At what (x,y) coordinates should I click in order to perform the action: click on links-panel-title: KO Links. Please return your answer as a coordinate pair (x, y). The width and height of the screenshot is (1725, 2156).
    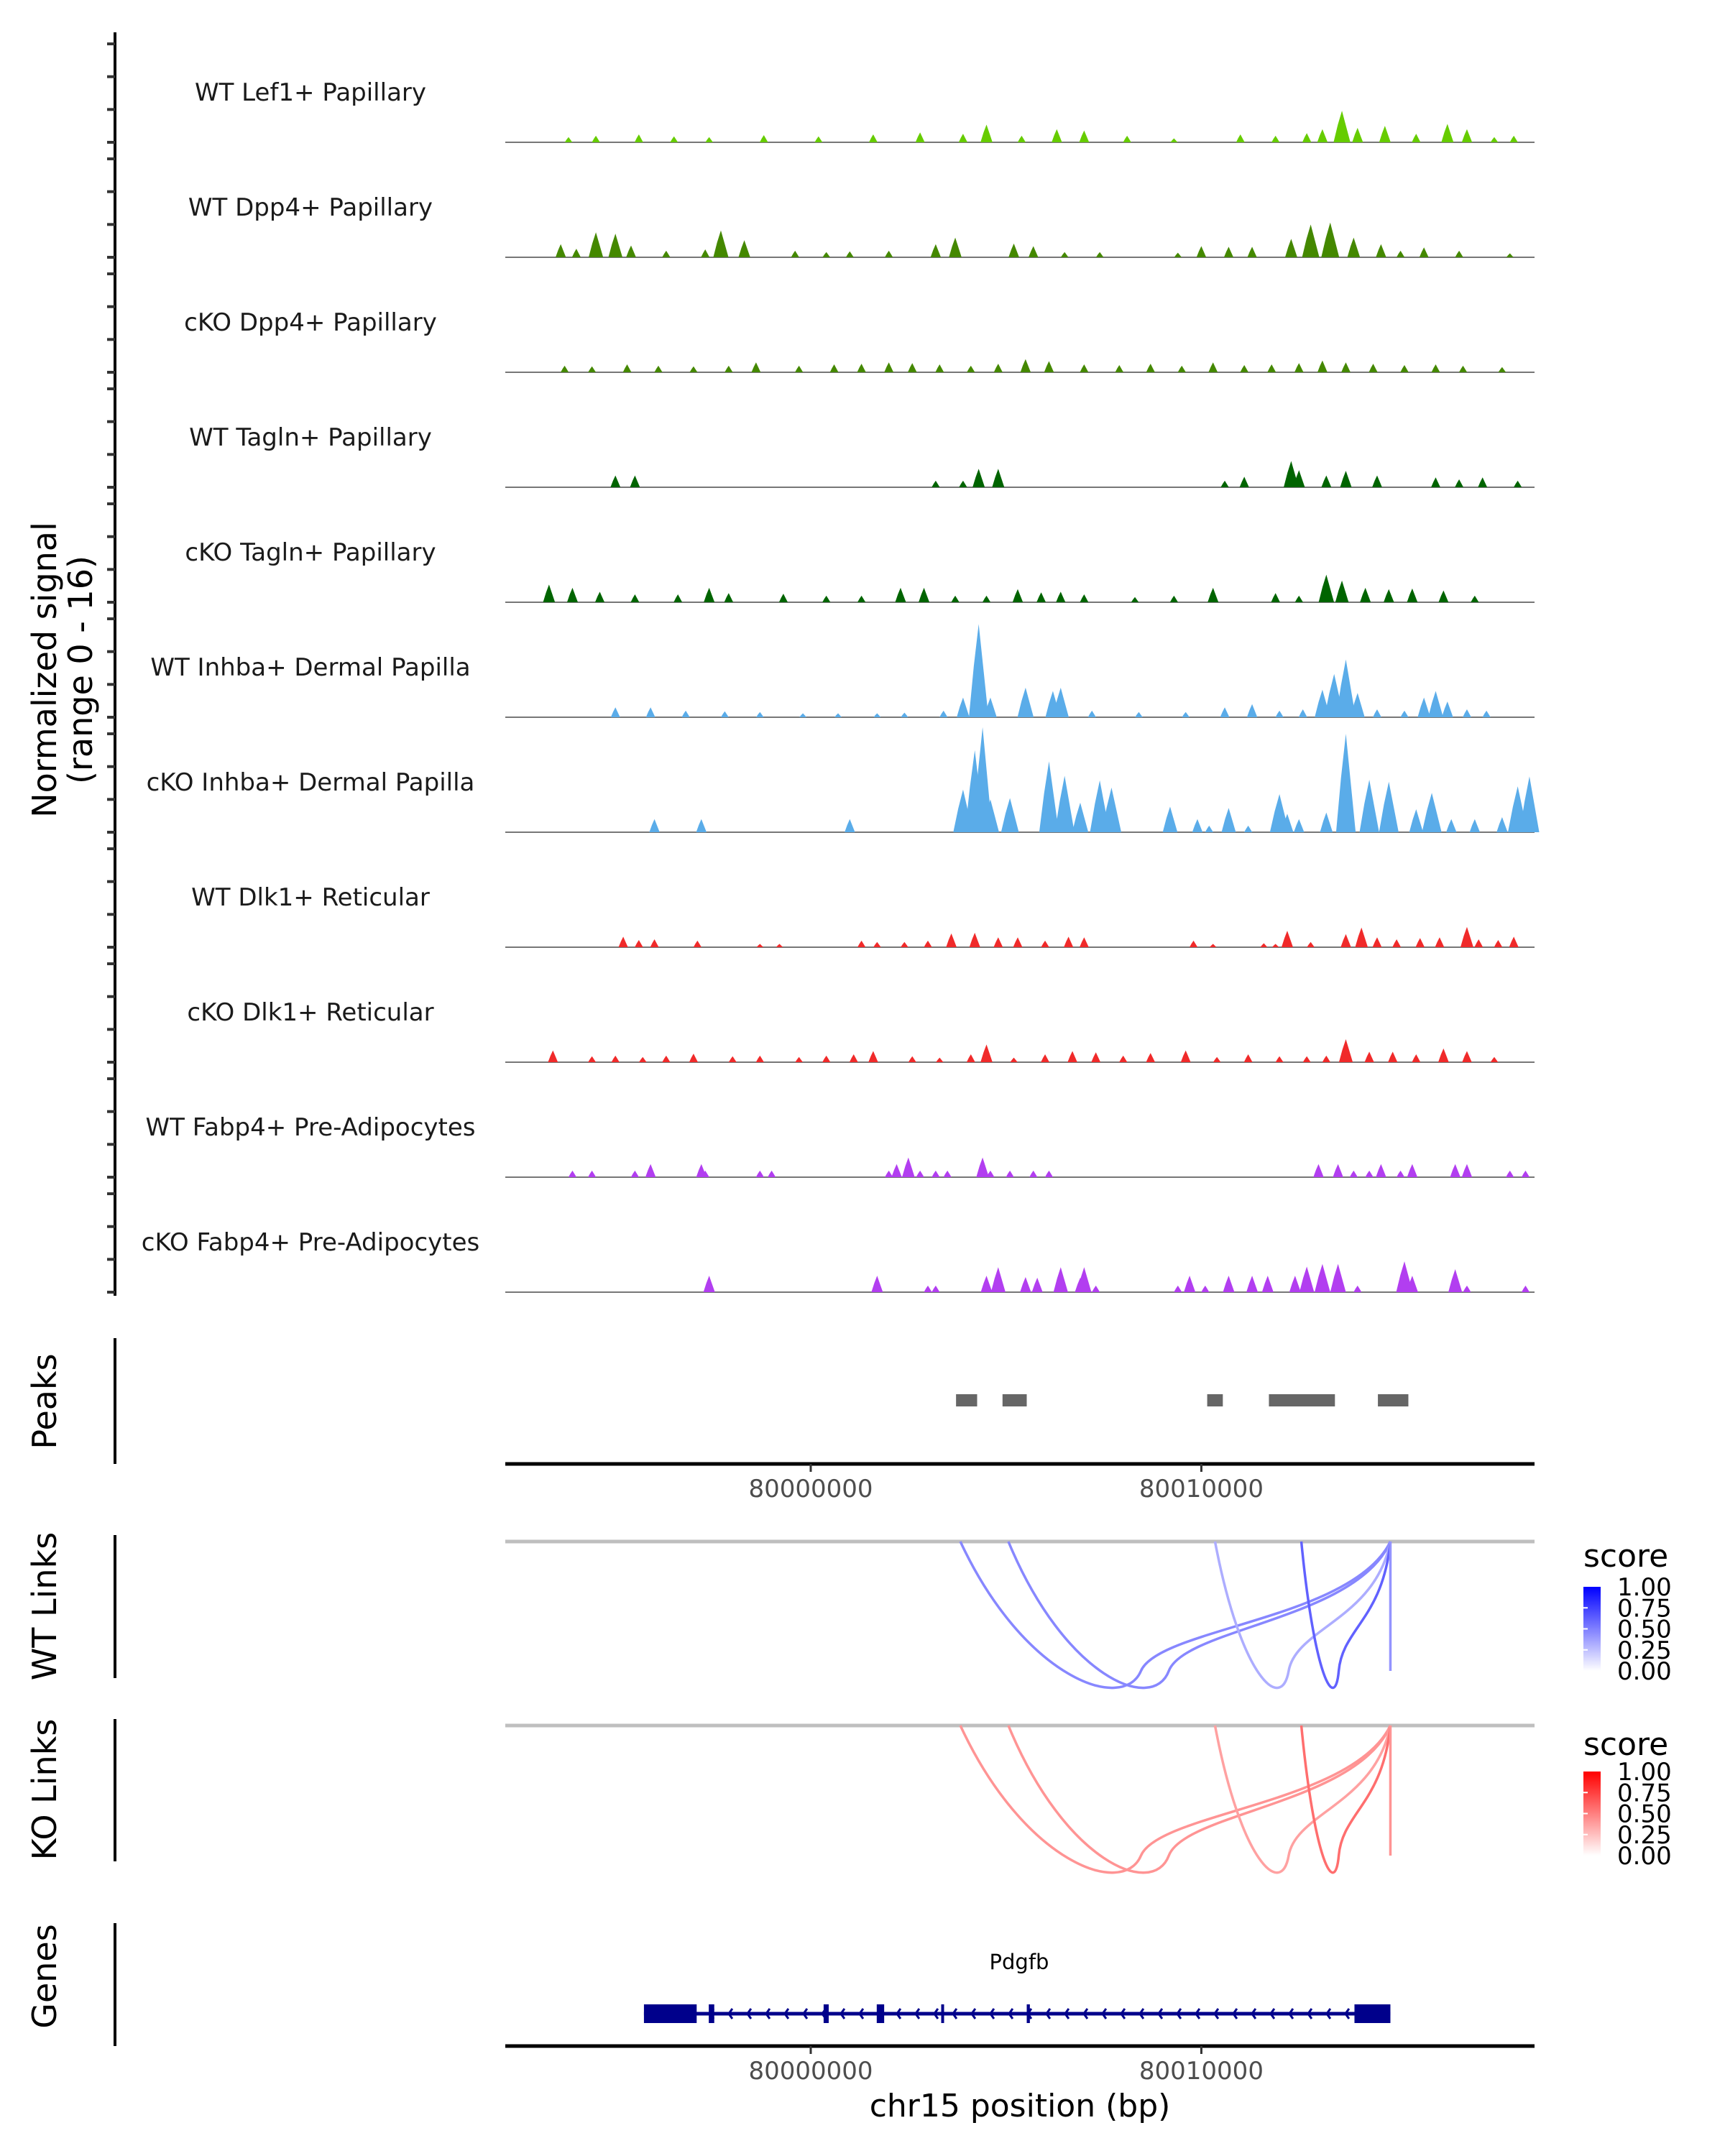
    Looking at the image, I should click on (44, 1790).